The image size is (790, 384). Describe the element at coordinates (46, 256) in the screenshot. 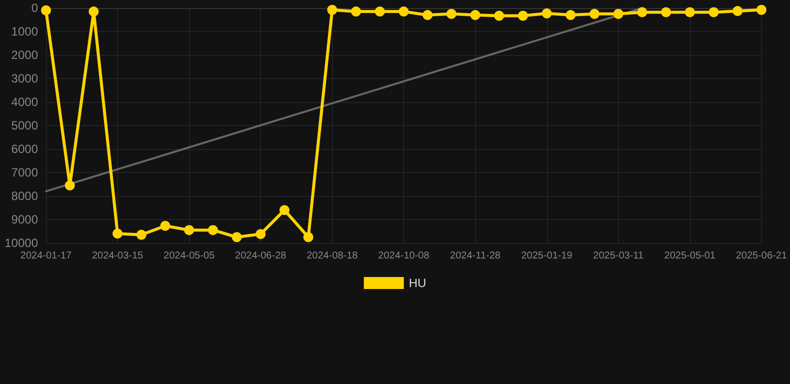

I see `x-tick-label: 2024-01-17` at that location.